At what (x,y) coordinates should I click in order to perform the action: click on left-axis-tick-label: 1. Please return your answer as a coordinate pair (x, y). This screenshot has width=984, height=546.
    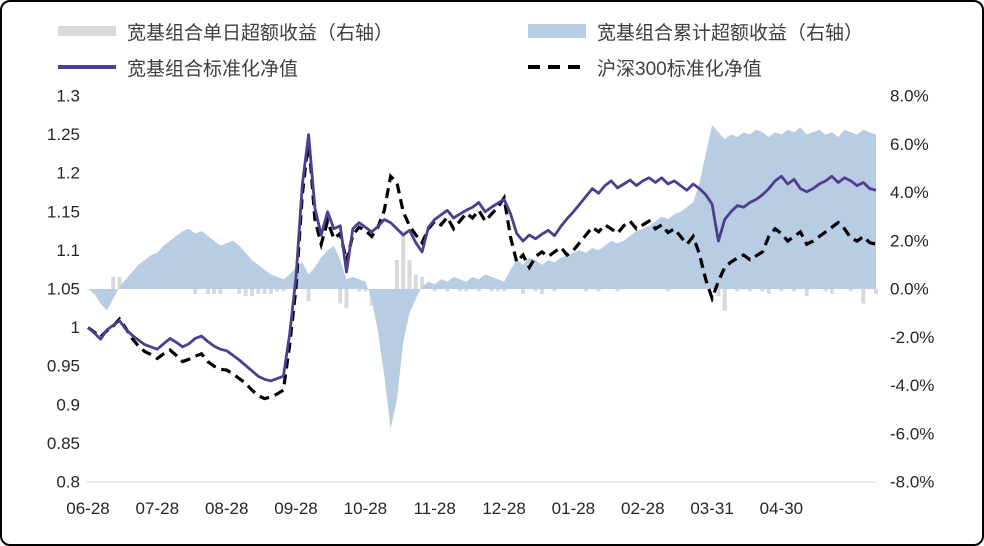
    Looking at the image, I should click on (75, 327).